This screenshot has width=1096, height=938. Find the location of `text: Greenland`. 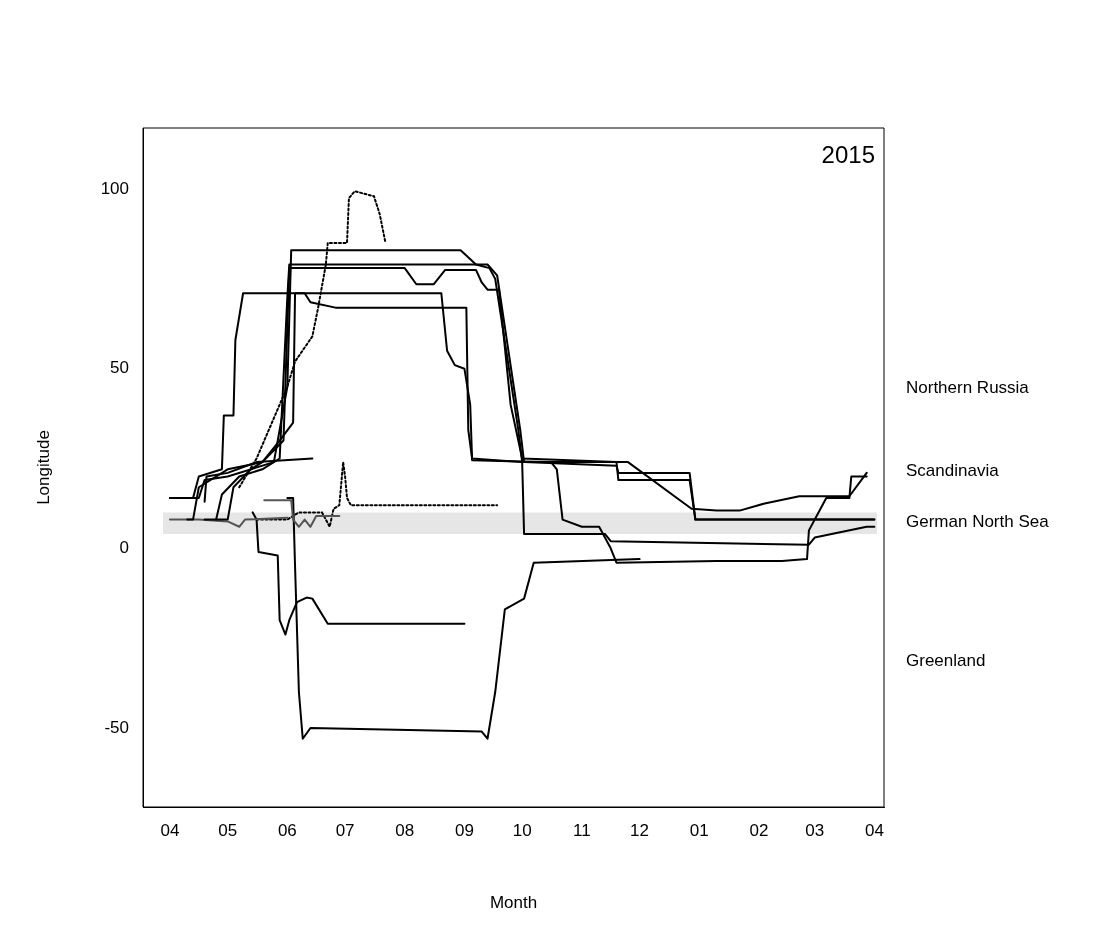

text: Greenland is located at coordinates (946, 661).